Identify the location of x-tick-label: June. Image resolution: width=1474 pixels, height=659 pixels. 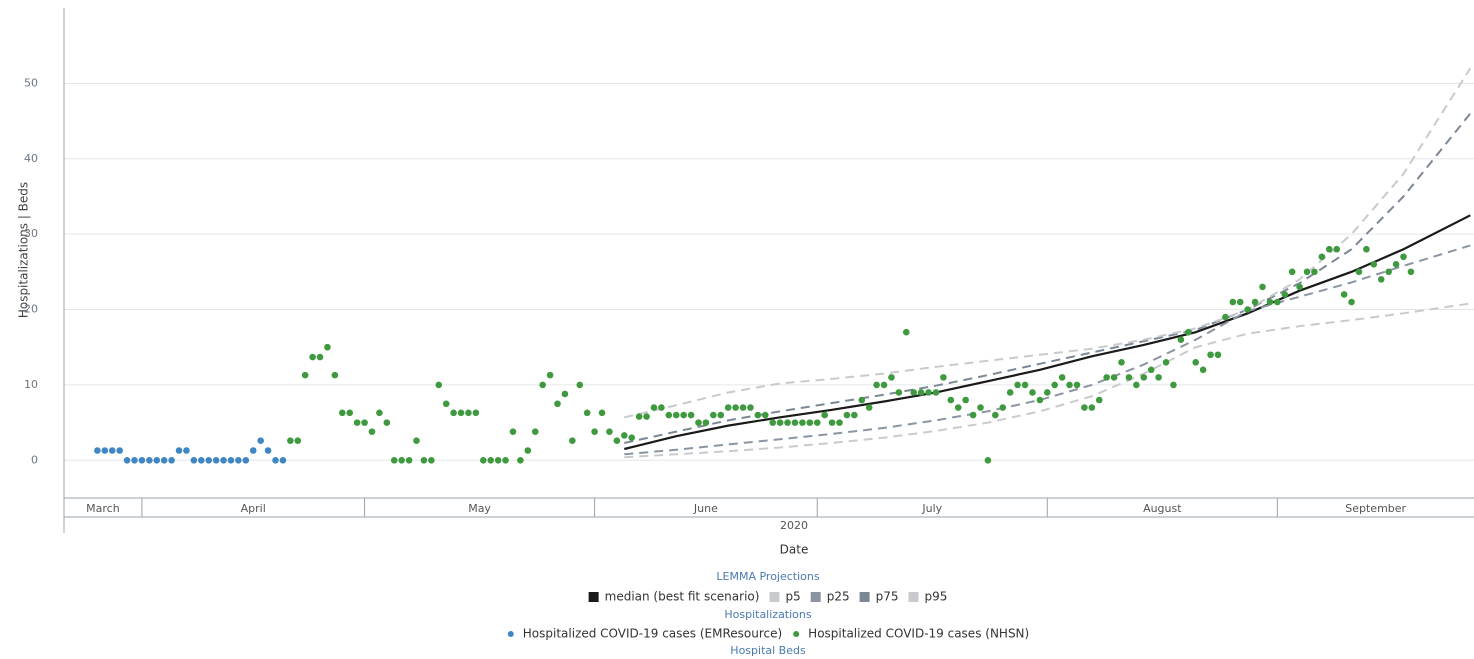
(705, 508).